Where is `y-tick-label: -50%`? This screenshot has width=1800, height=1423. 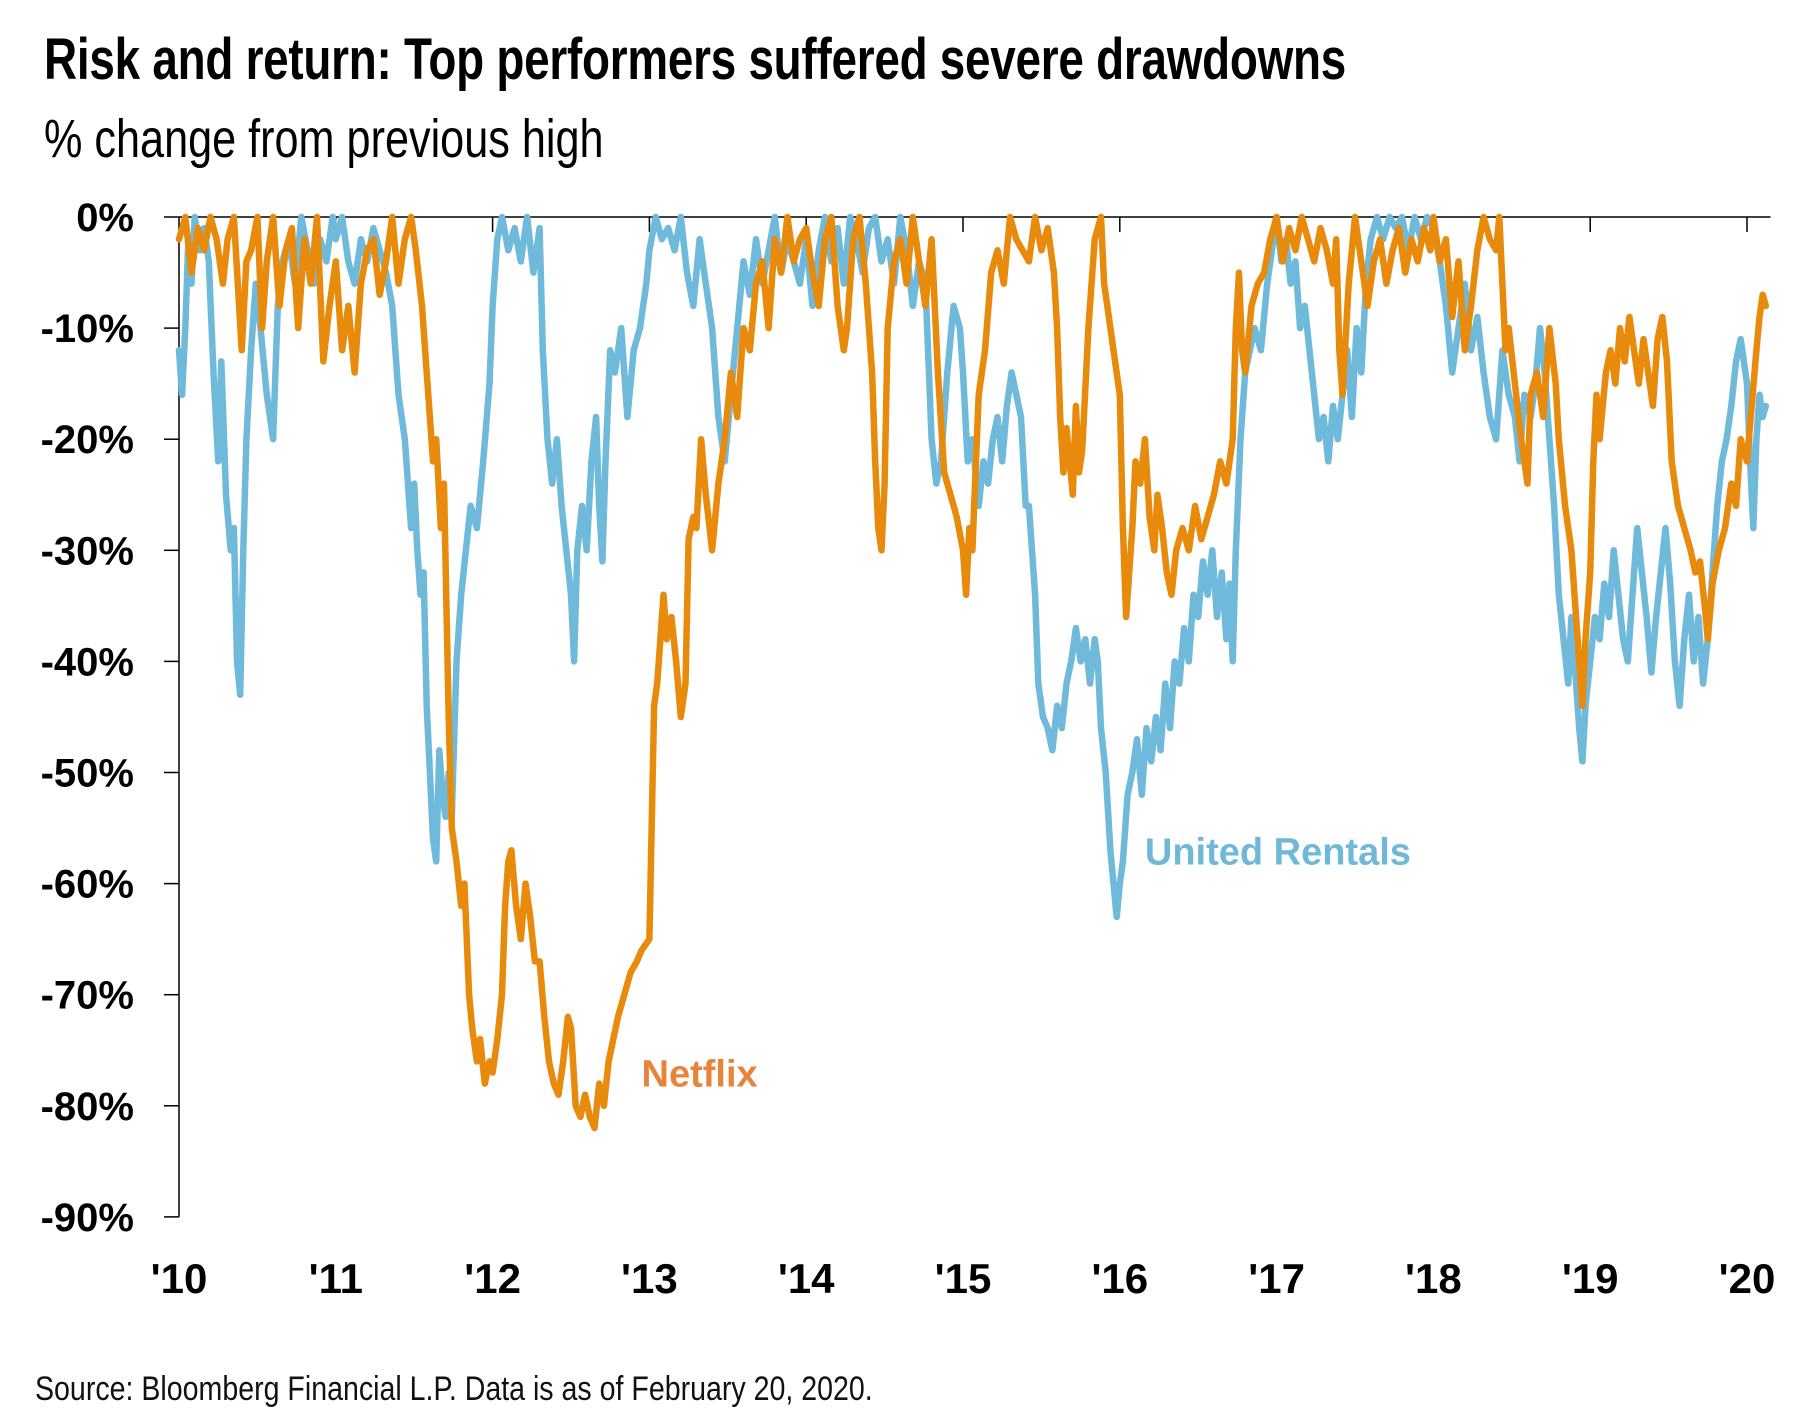 y-tick-label: -50% is located at coordinates (87, 774).